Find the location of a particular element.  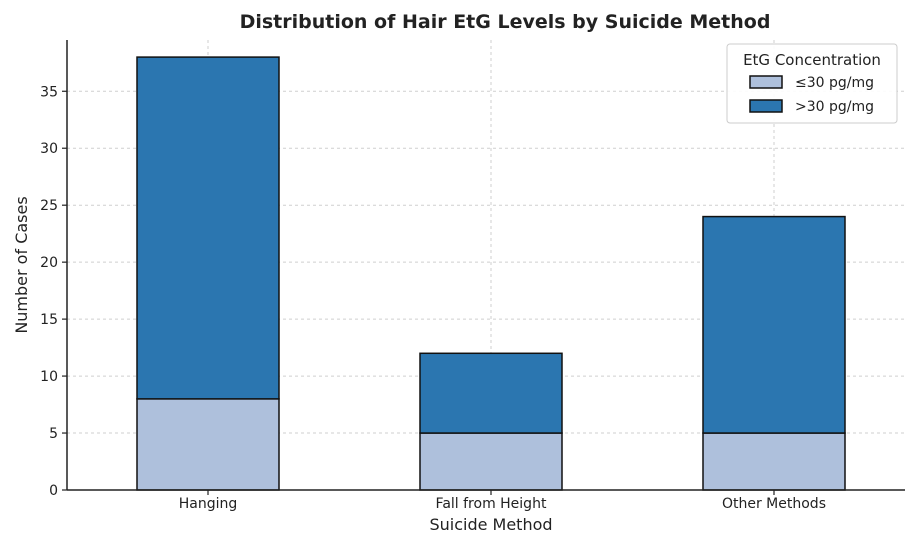

legend-swatch-low is located at coordinates (766, 82).